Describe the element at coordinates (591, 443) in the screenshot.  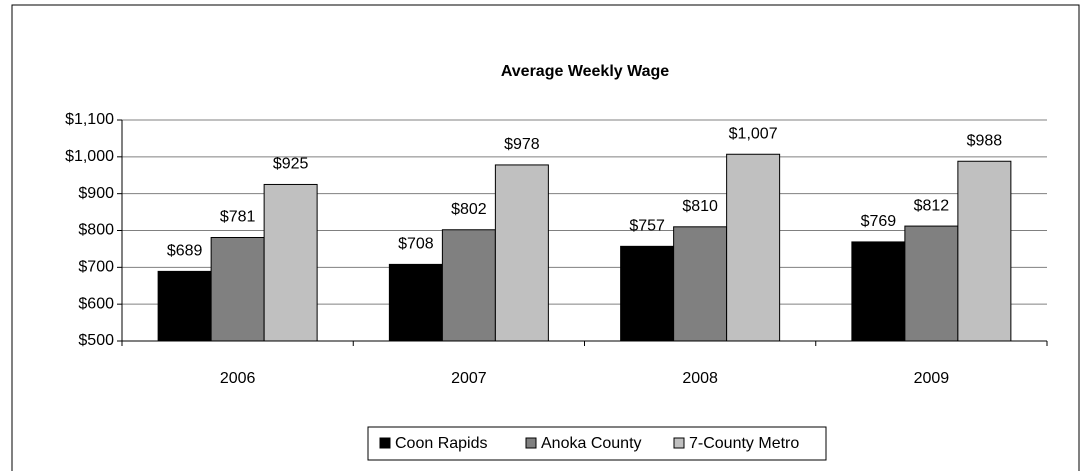
I see `legend-label: Anoka County` at that location.